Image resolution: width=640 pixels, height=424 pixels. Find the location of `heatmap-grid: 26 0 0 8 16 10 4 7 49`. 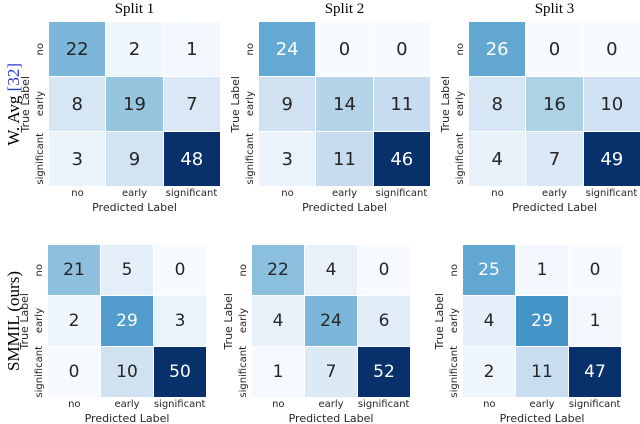

heatmap-grid: 26 0 0 8 16 10 4 7 49 is located at coordinates (554, 104).